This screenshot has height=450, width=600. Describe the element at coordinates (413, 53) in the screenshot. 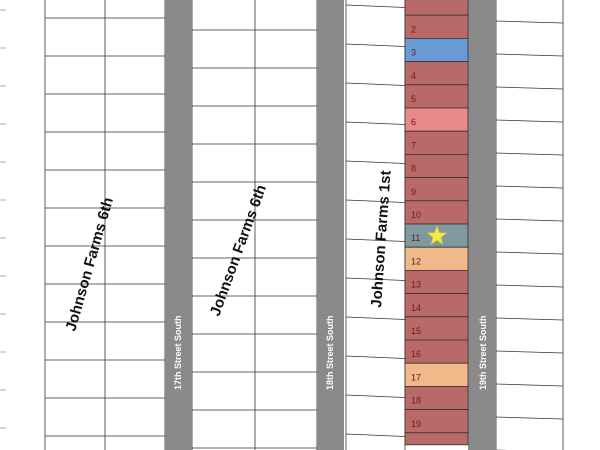

I see `lot-number: 3` at that location.